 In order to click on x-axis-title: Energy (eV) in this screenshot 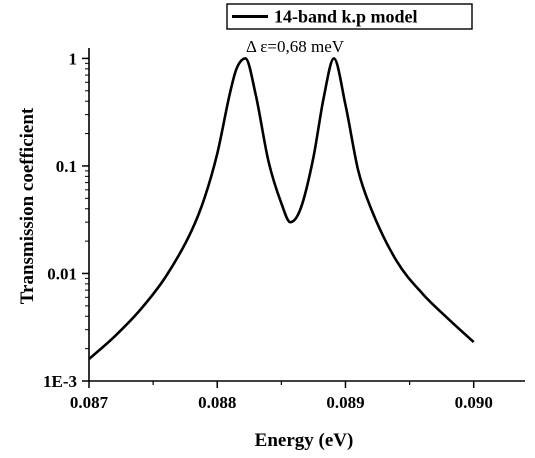, I will do `click(304, 440)`.